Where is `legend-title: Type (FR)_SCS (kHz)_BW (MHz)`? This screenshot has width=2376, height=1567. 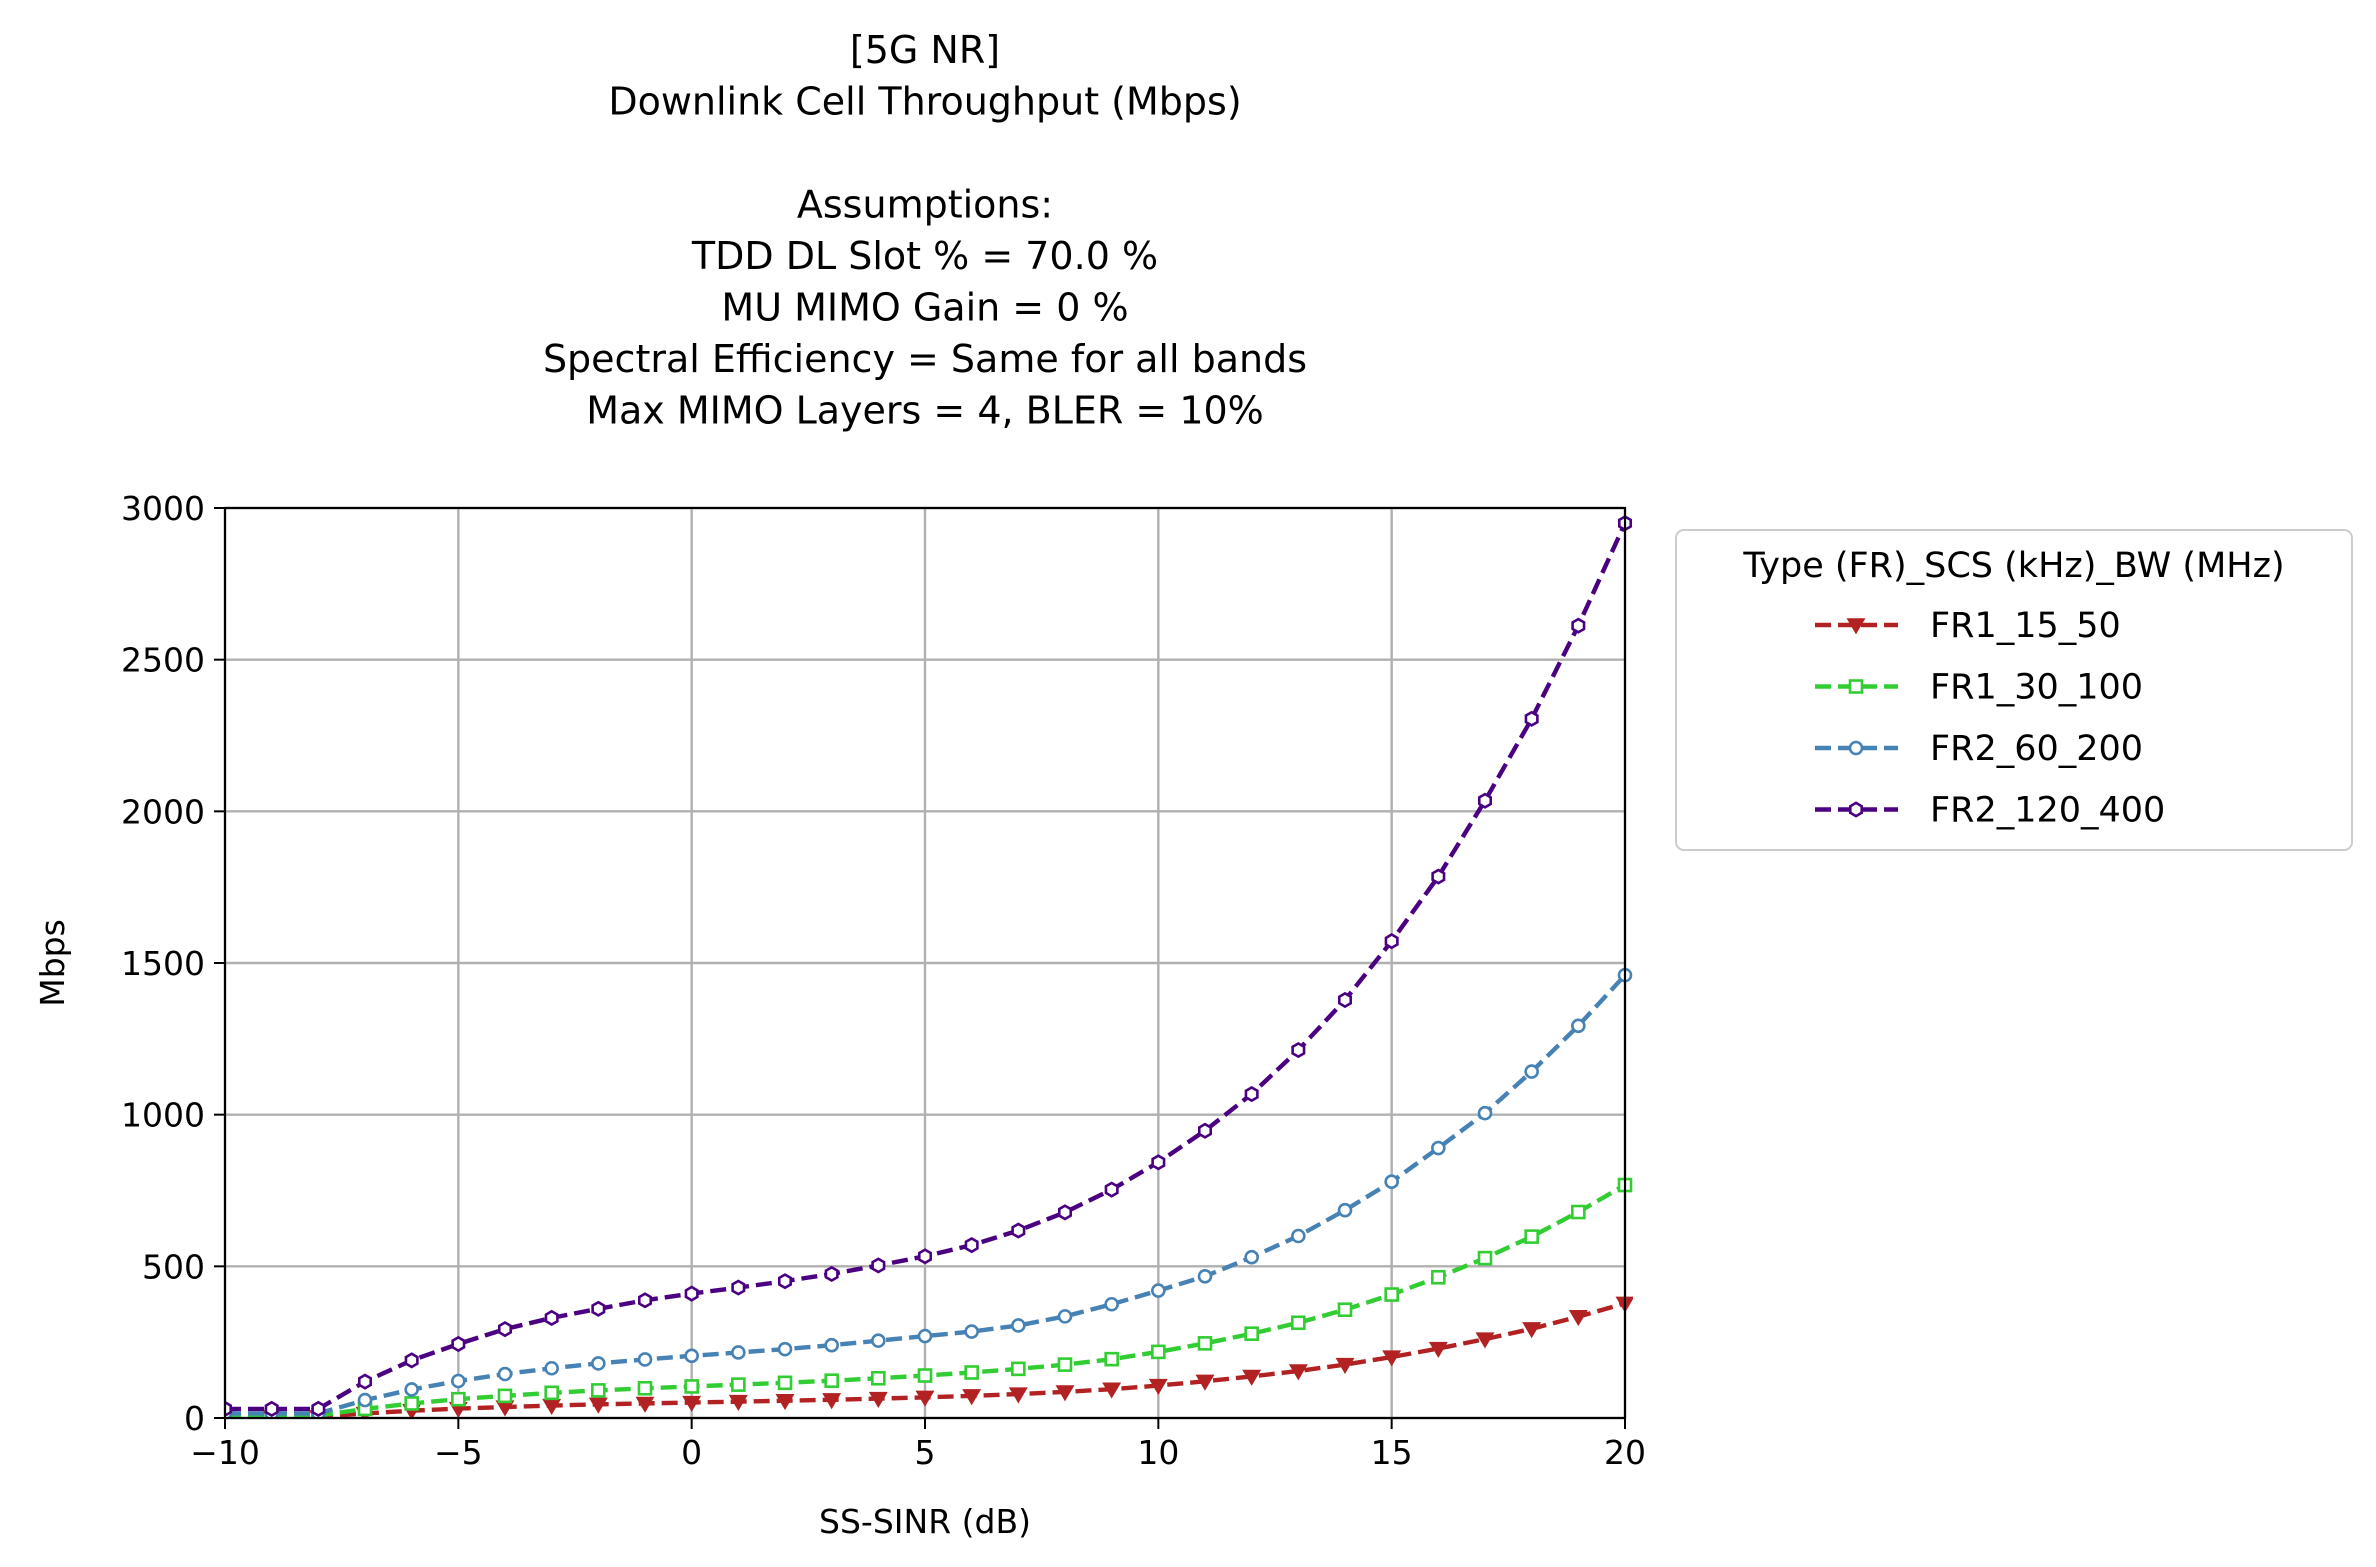
legend-title: Type (FR)_SCS (kHz)_BW (MHz) is located at coordinates (2013, 566).